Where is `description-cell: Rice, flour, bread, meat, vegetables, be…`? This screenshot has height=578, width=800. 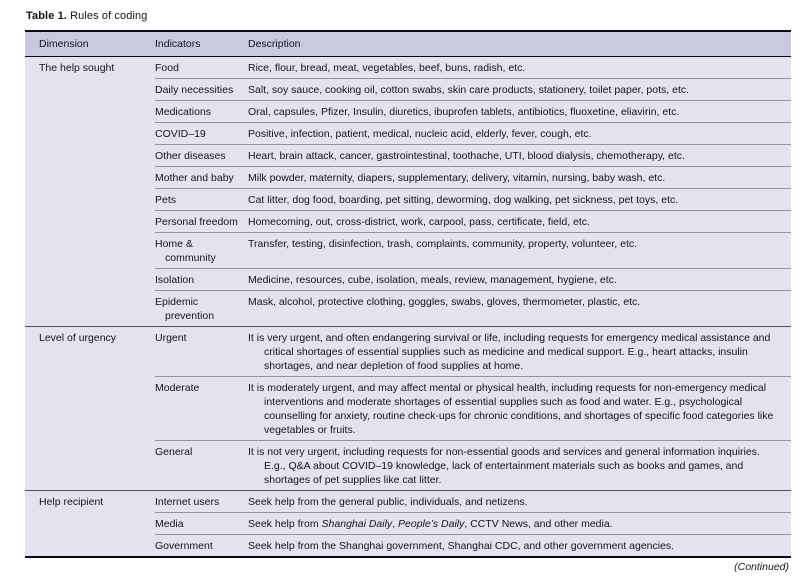
description-cell: Rice, flour, bread, meat, vegetables, be… is located at coordinates (387, 67).